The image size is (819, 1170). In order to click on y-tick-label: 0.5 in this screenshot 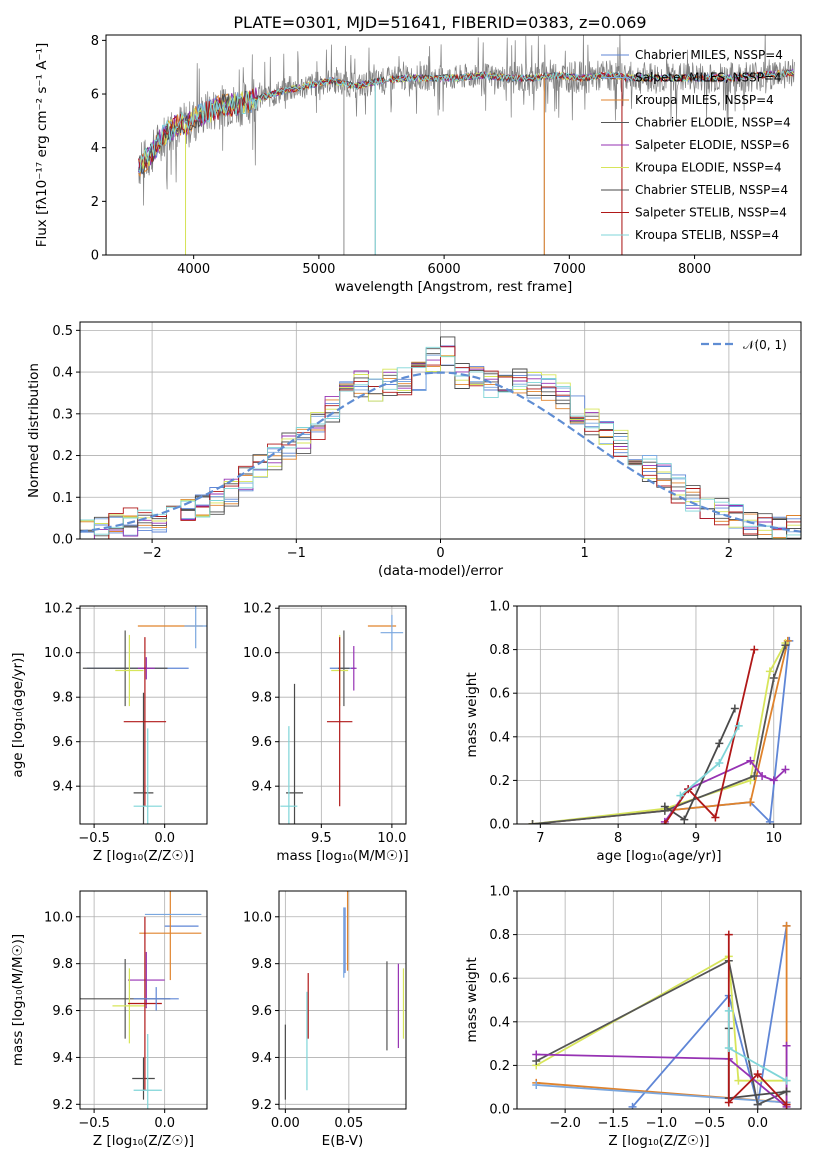, I will do `click(62, 331)`.